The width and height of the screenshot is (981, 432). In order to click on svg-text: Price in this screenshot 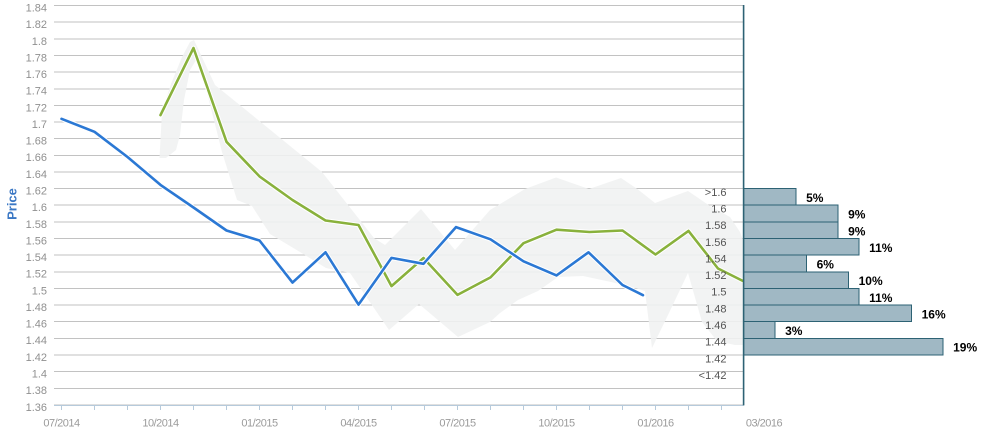, I will do `click(12, 204)`.